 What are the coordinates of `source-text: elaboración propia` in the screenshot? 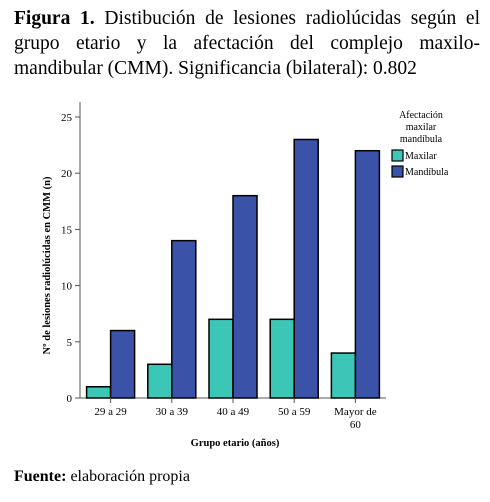 It's located at (130, 476).